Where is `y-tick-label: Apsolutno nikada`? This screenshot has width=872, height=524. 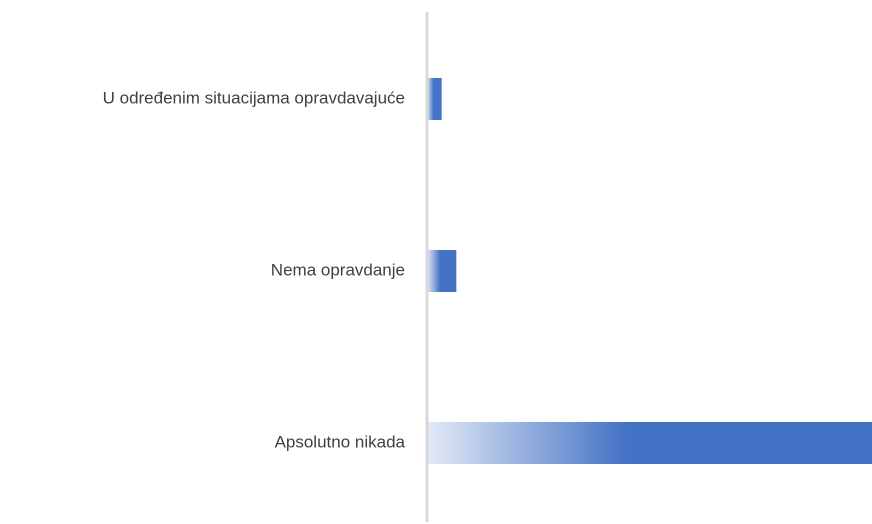
y-tick-label: Apsolutno nikada is located at coordinates (340, 441).